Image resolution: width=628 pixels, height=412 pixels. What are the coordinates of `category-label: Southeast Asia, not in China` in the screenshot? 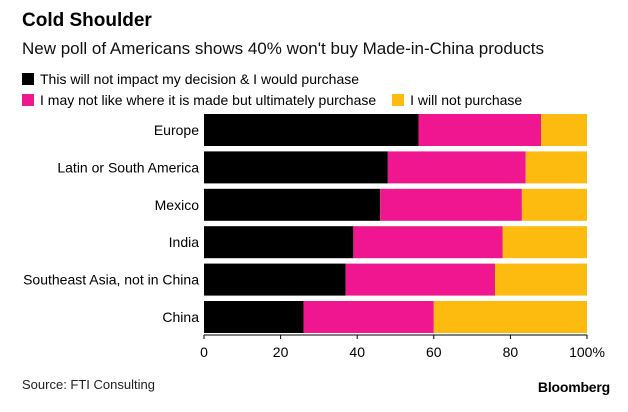 It's located at (111, 280).